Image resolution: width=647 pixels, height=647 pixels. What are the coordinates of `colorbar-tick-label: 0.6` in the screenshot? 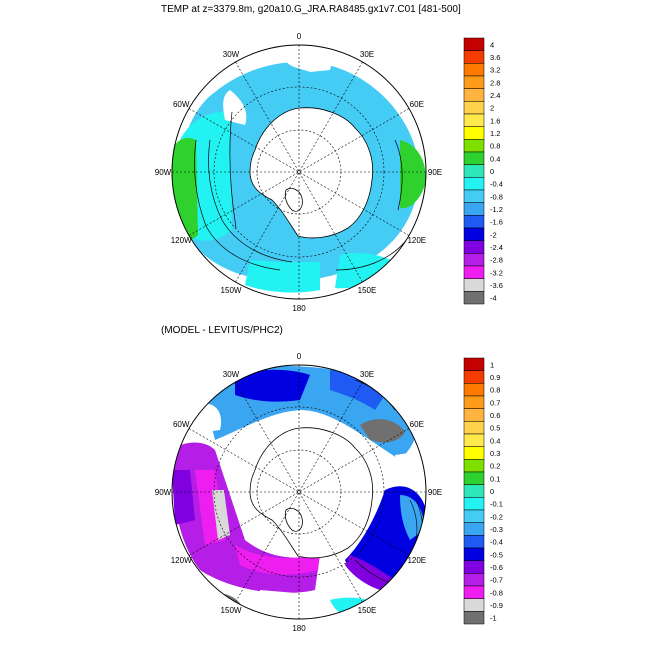 It's located at (495, 415).